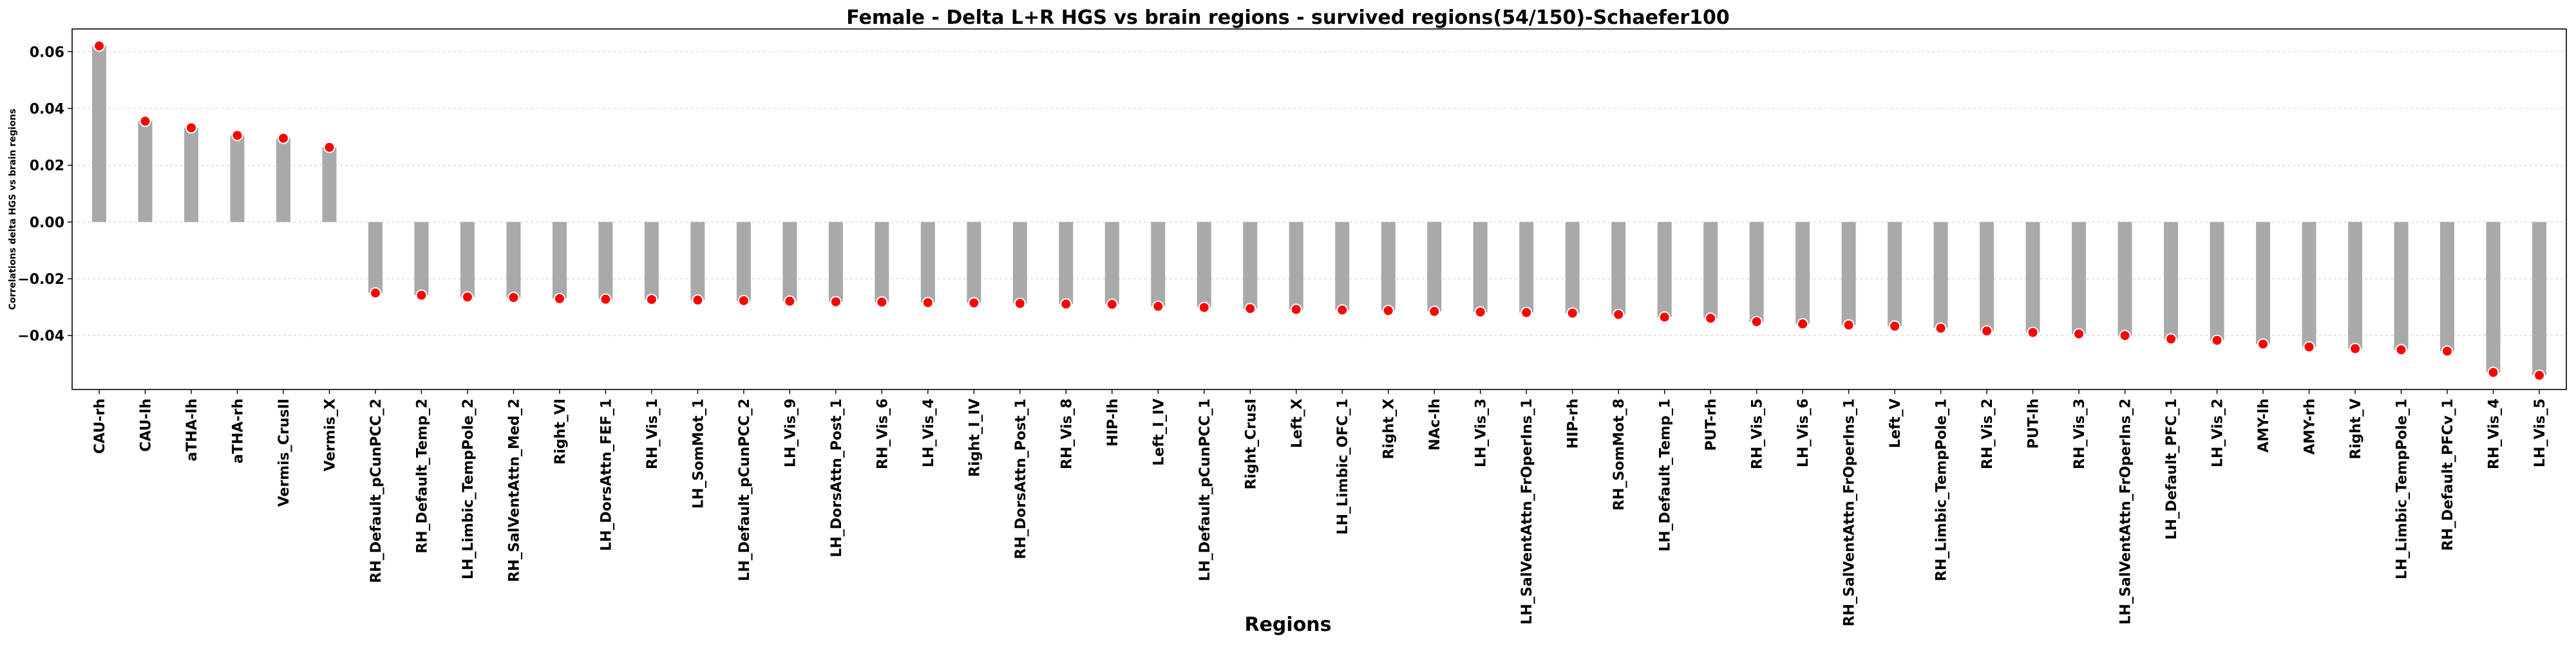  What do you see at coordinates (468, 489) in the screenshot?
I see `x-tick-label: LH_Limbic_TempPole_2` at bounding box center [468, 489].